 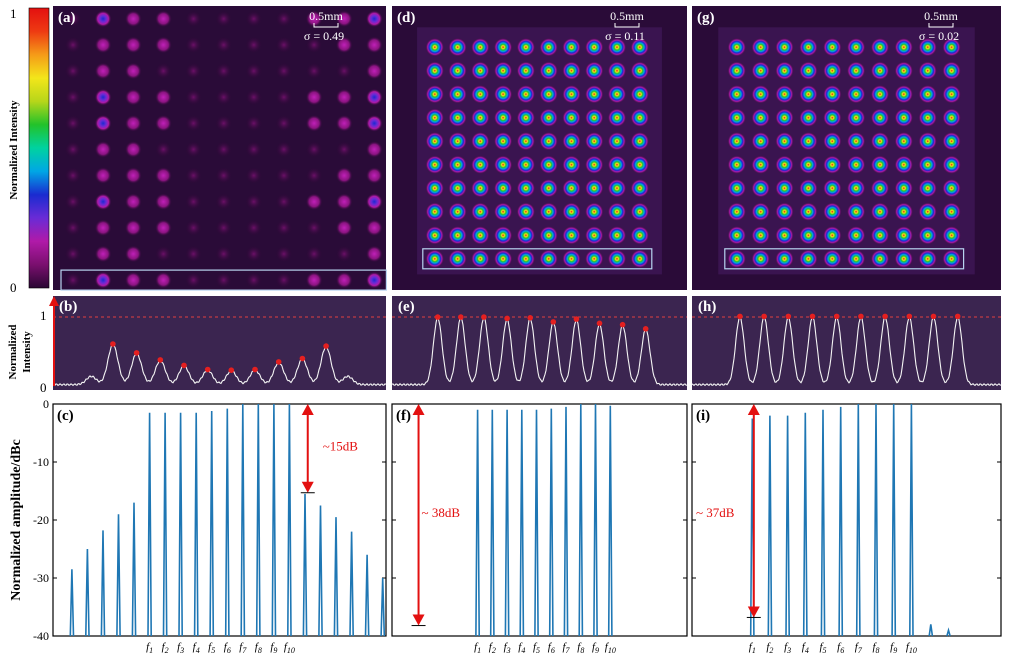 What do you see at coordinates (46, 404) in the screenshot?
I see `y-tick-label: 0` at bounding box center [46, 404].